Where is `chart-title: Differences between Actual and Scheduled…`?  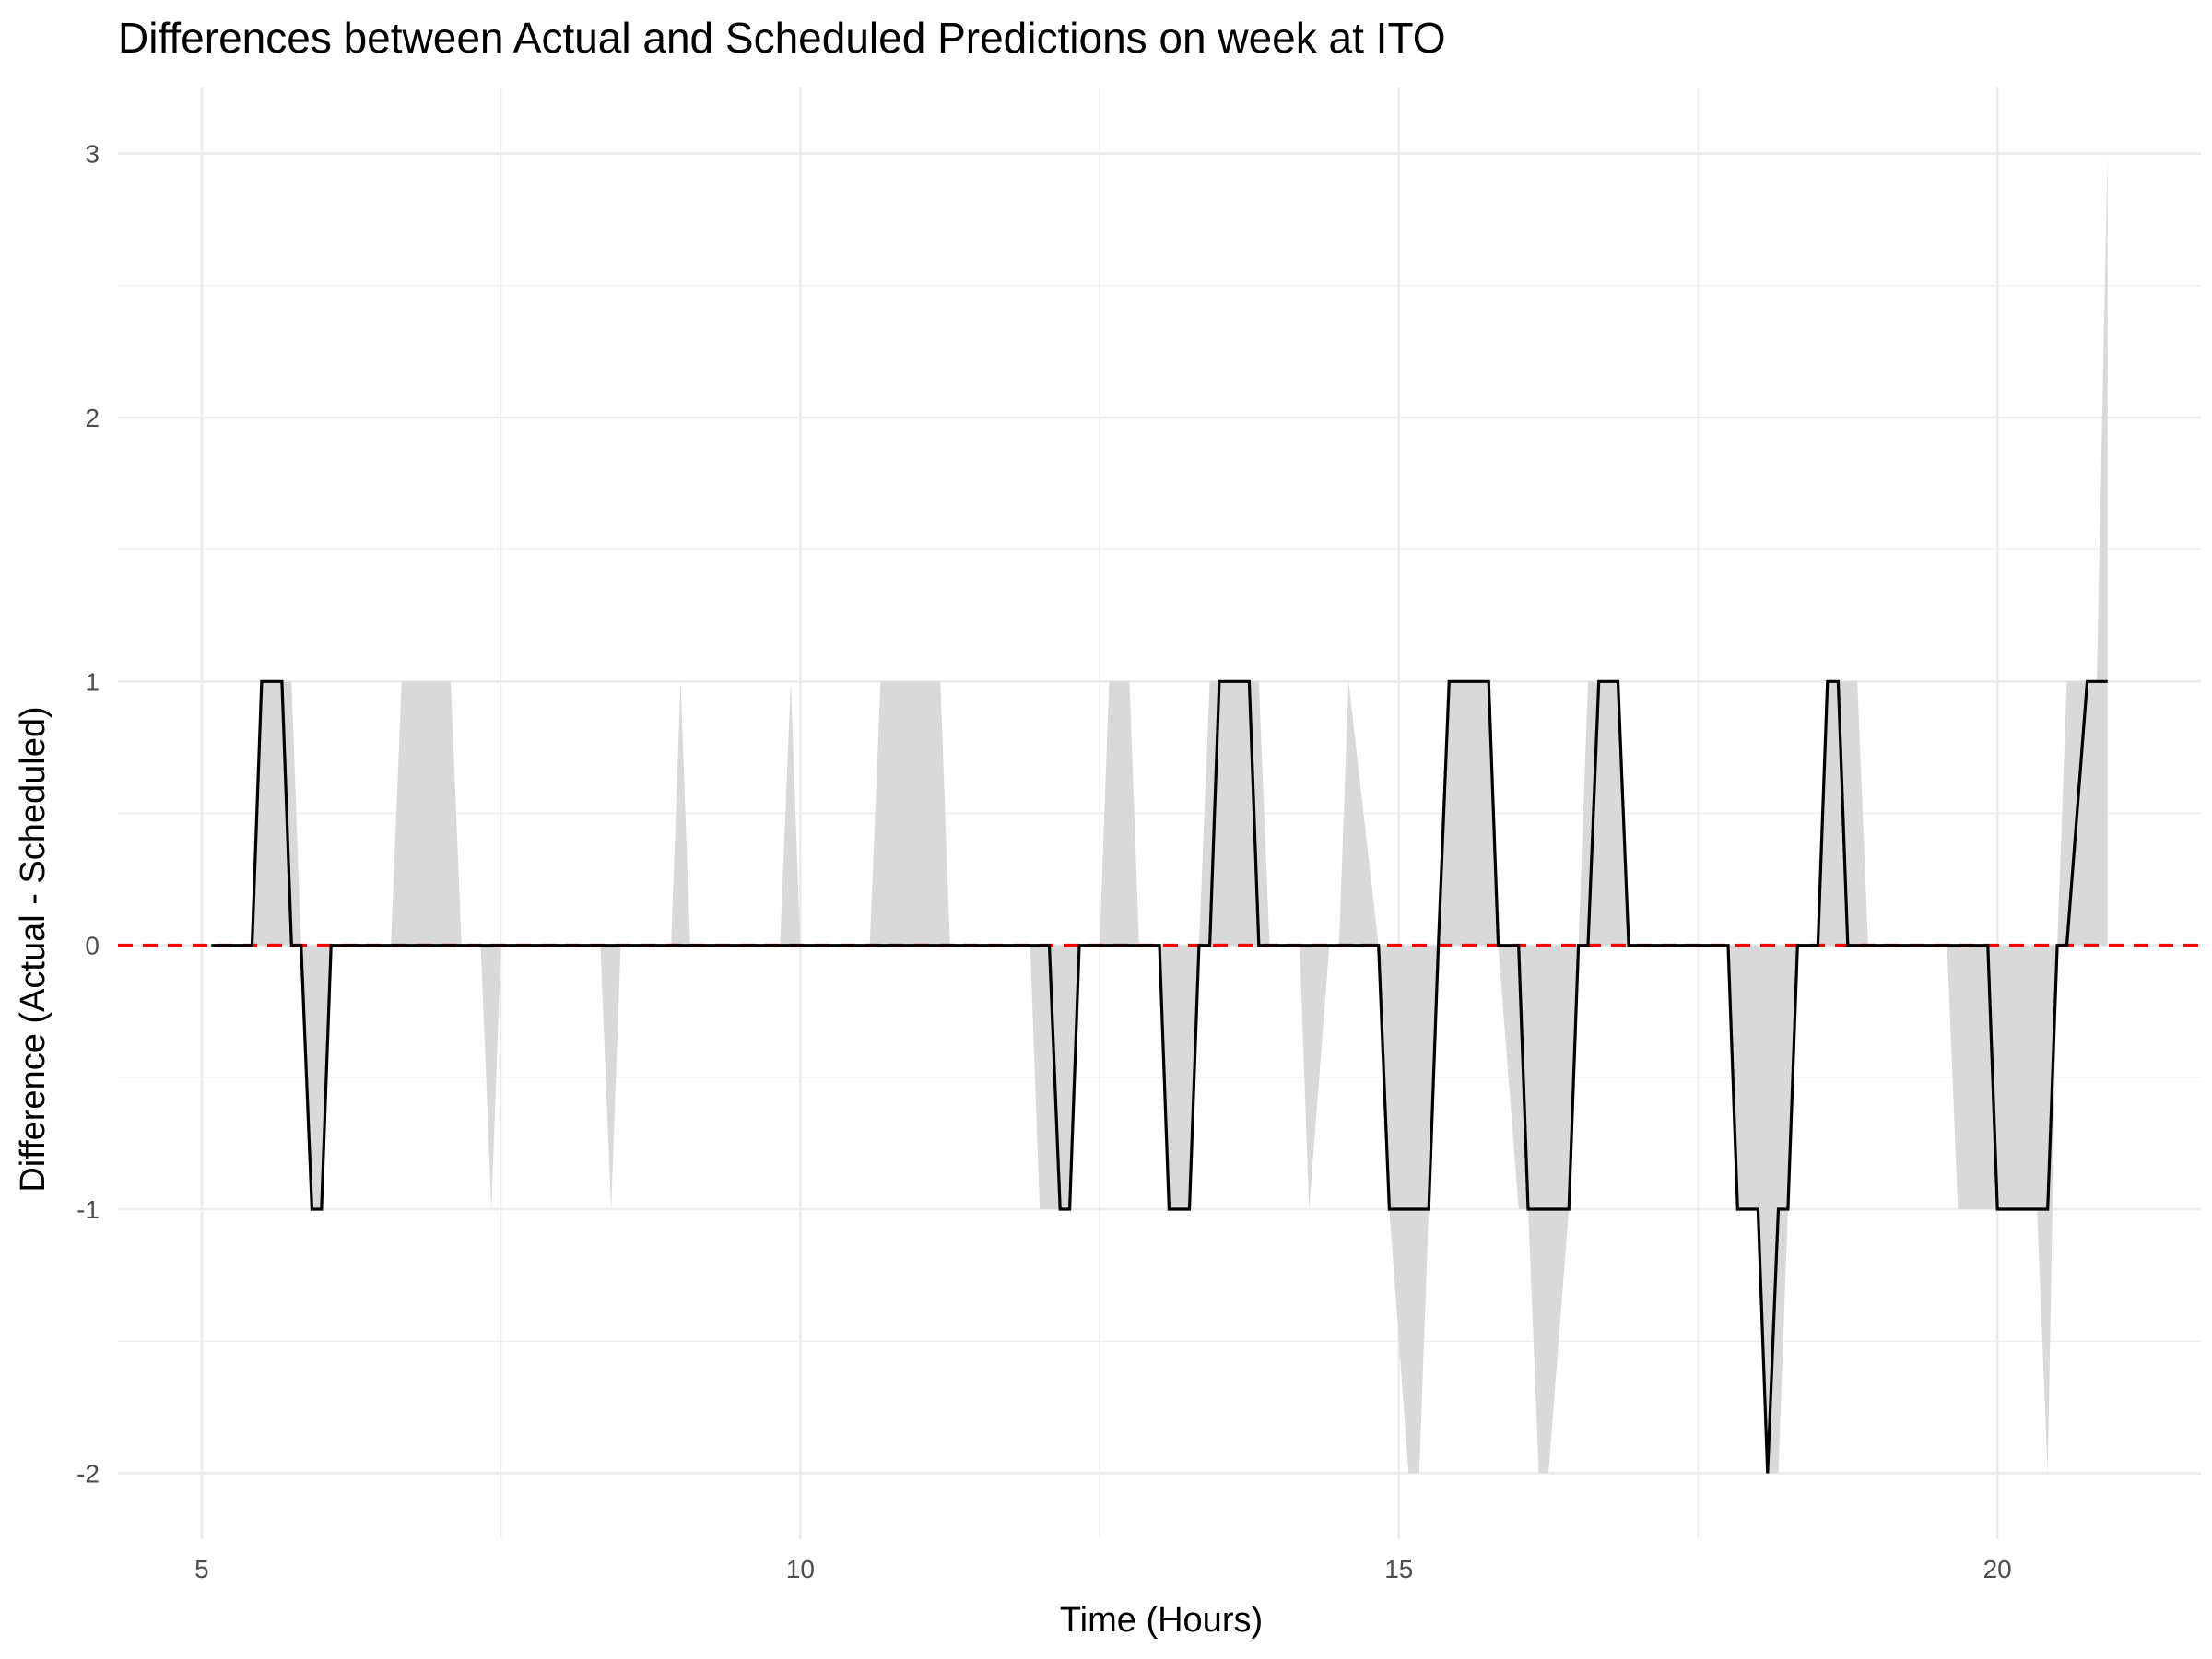 chart-title: Differences between Actual and Scheduled… is located at coordinates (782, 38).